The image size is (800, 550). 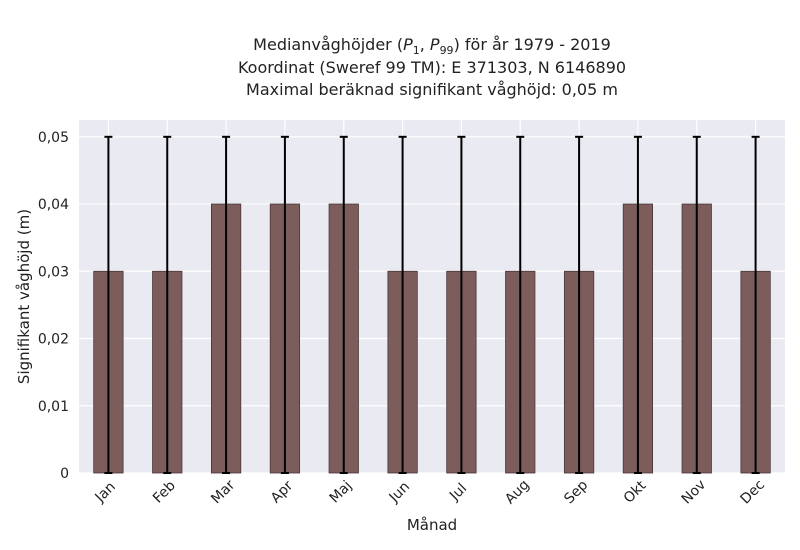 What do you see at coordinates (694, 492) in the screenshot?
I see `x-tick-label: Nov` at bounding box center [694, 492].